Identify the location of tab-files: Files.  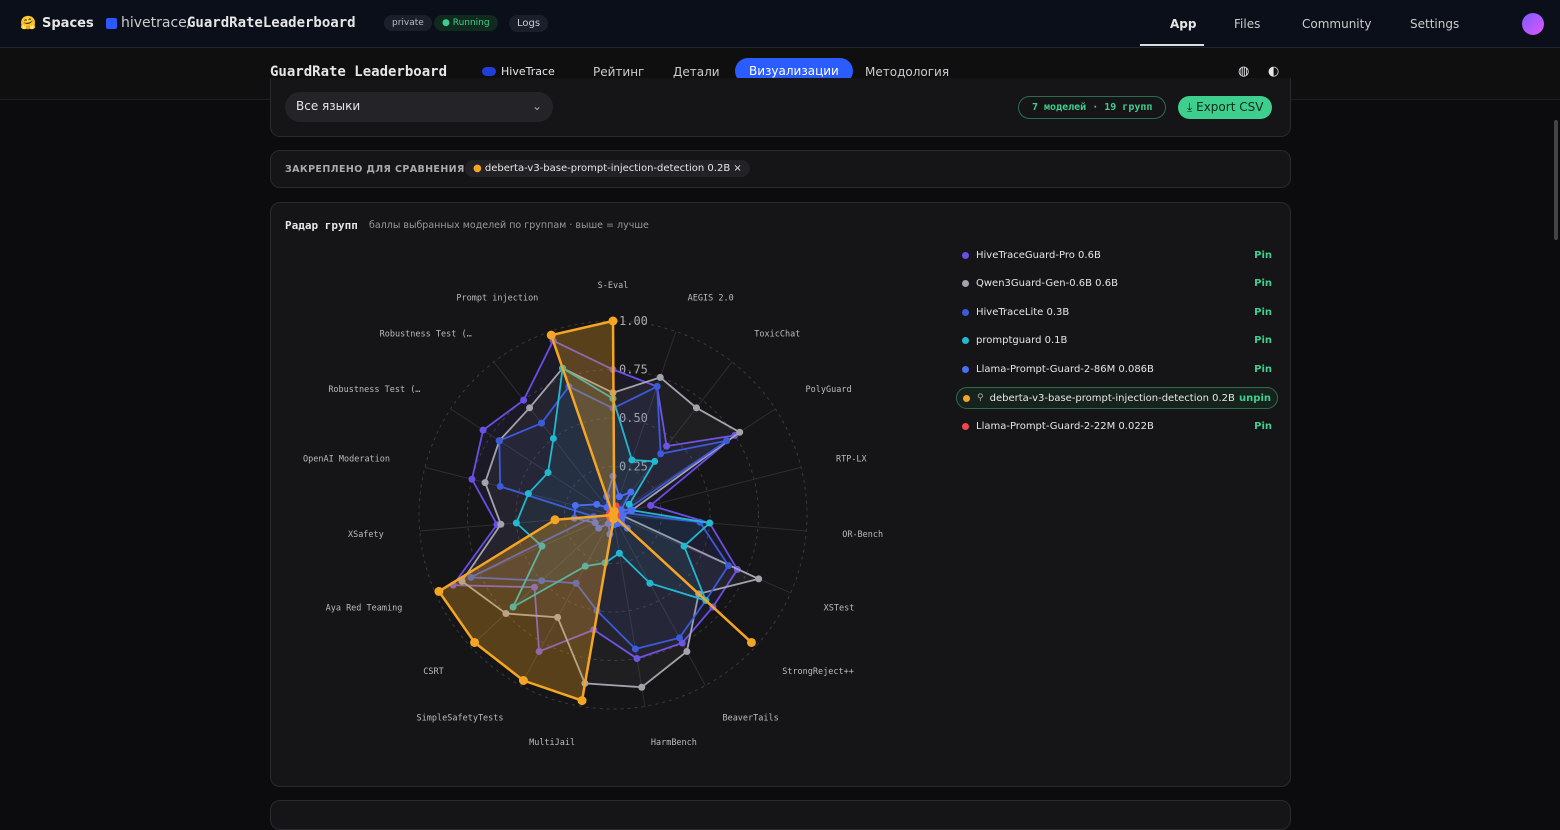
(1247, 24).